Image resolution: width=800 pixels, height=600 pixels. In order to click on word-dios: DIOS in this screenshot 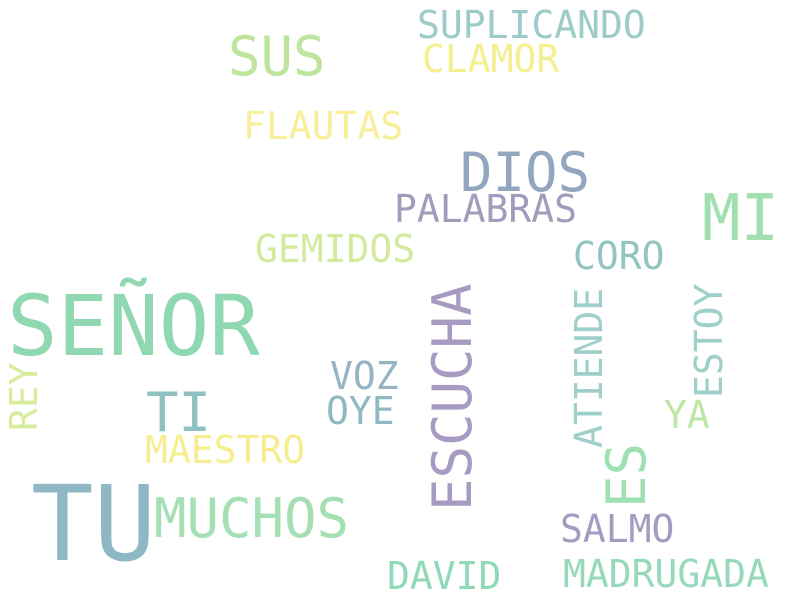, I will do `click(525, 172)`.